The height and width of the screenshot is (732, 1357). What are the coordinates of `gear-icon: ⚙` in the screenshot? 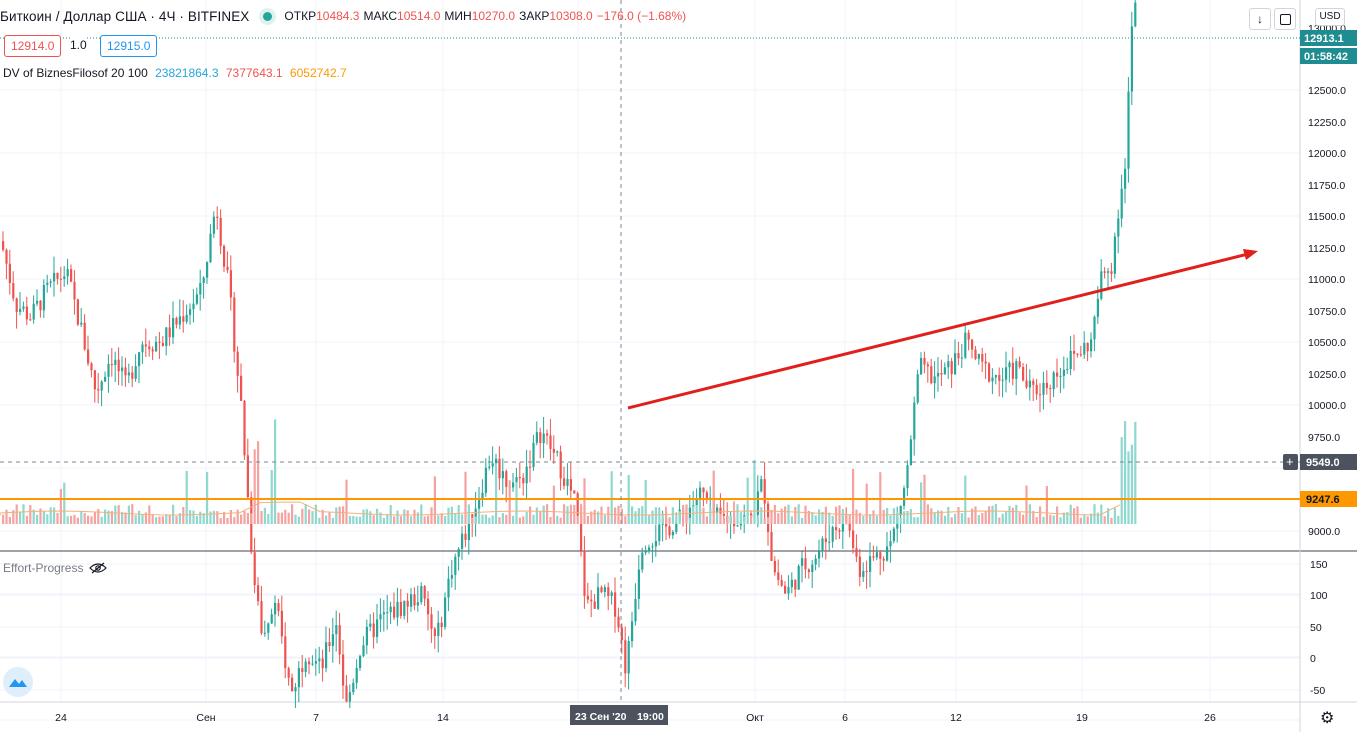 It's located at (1327, 718).